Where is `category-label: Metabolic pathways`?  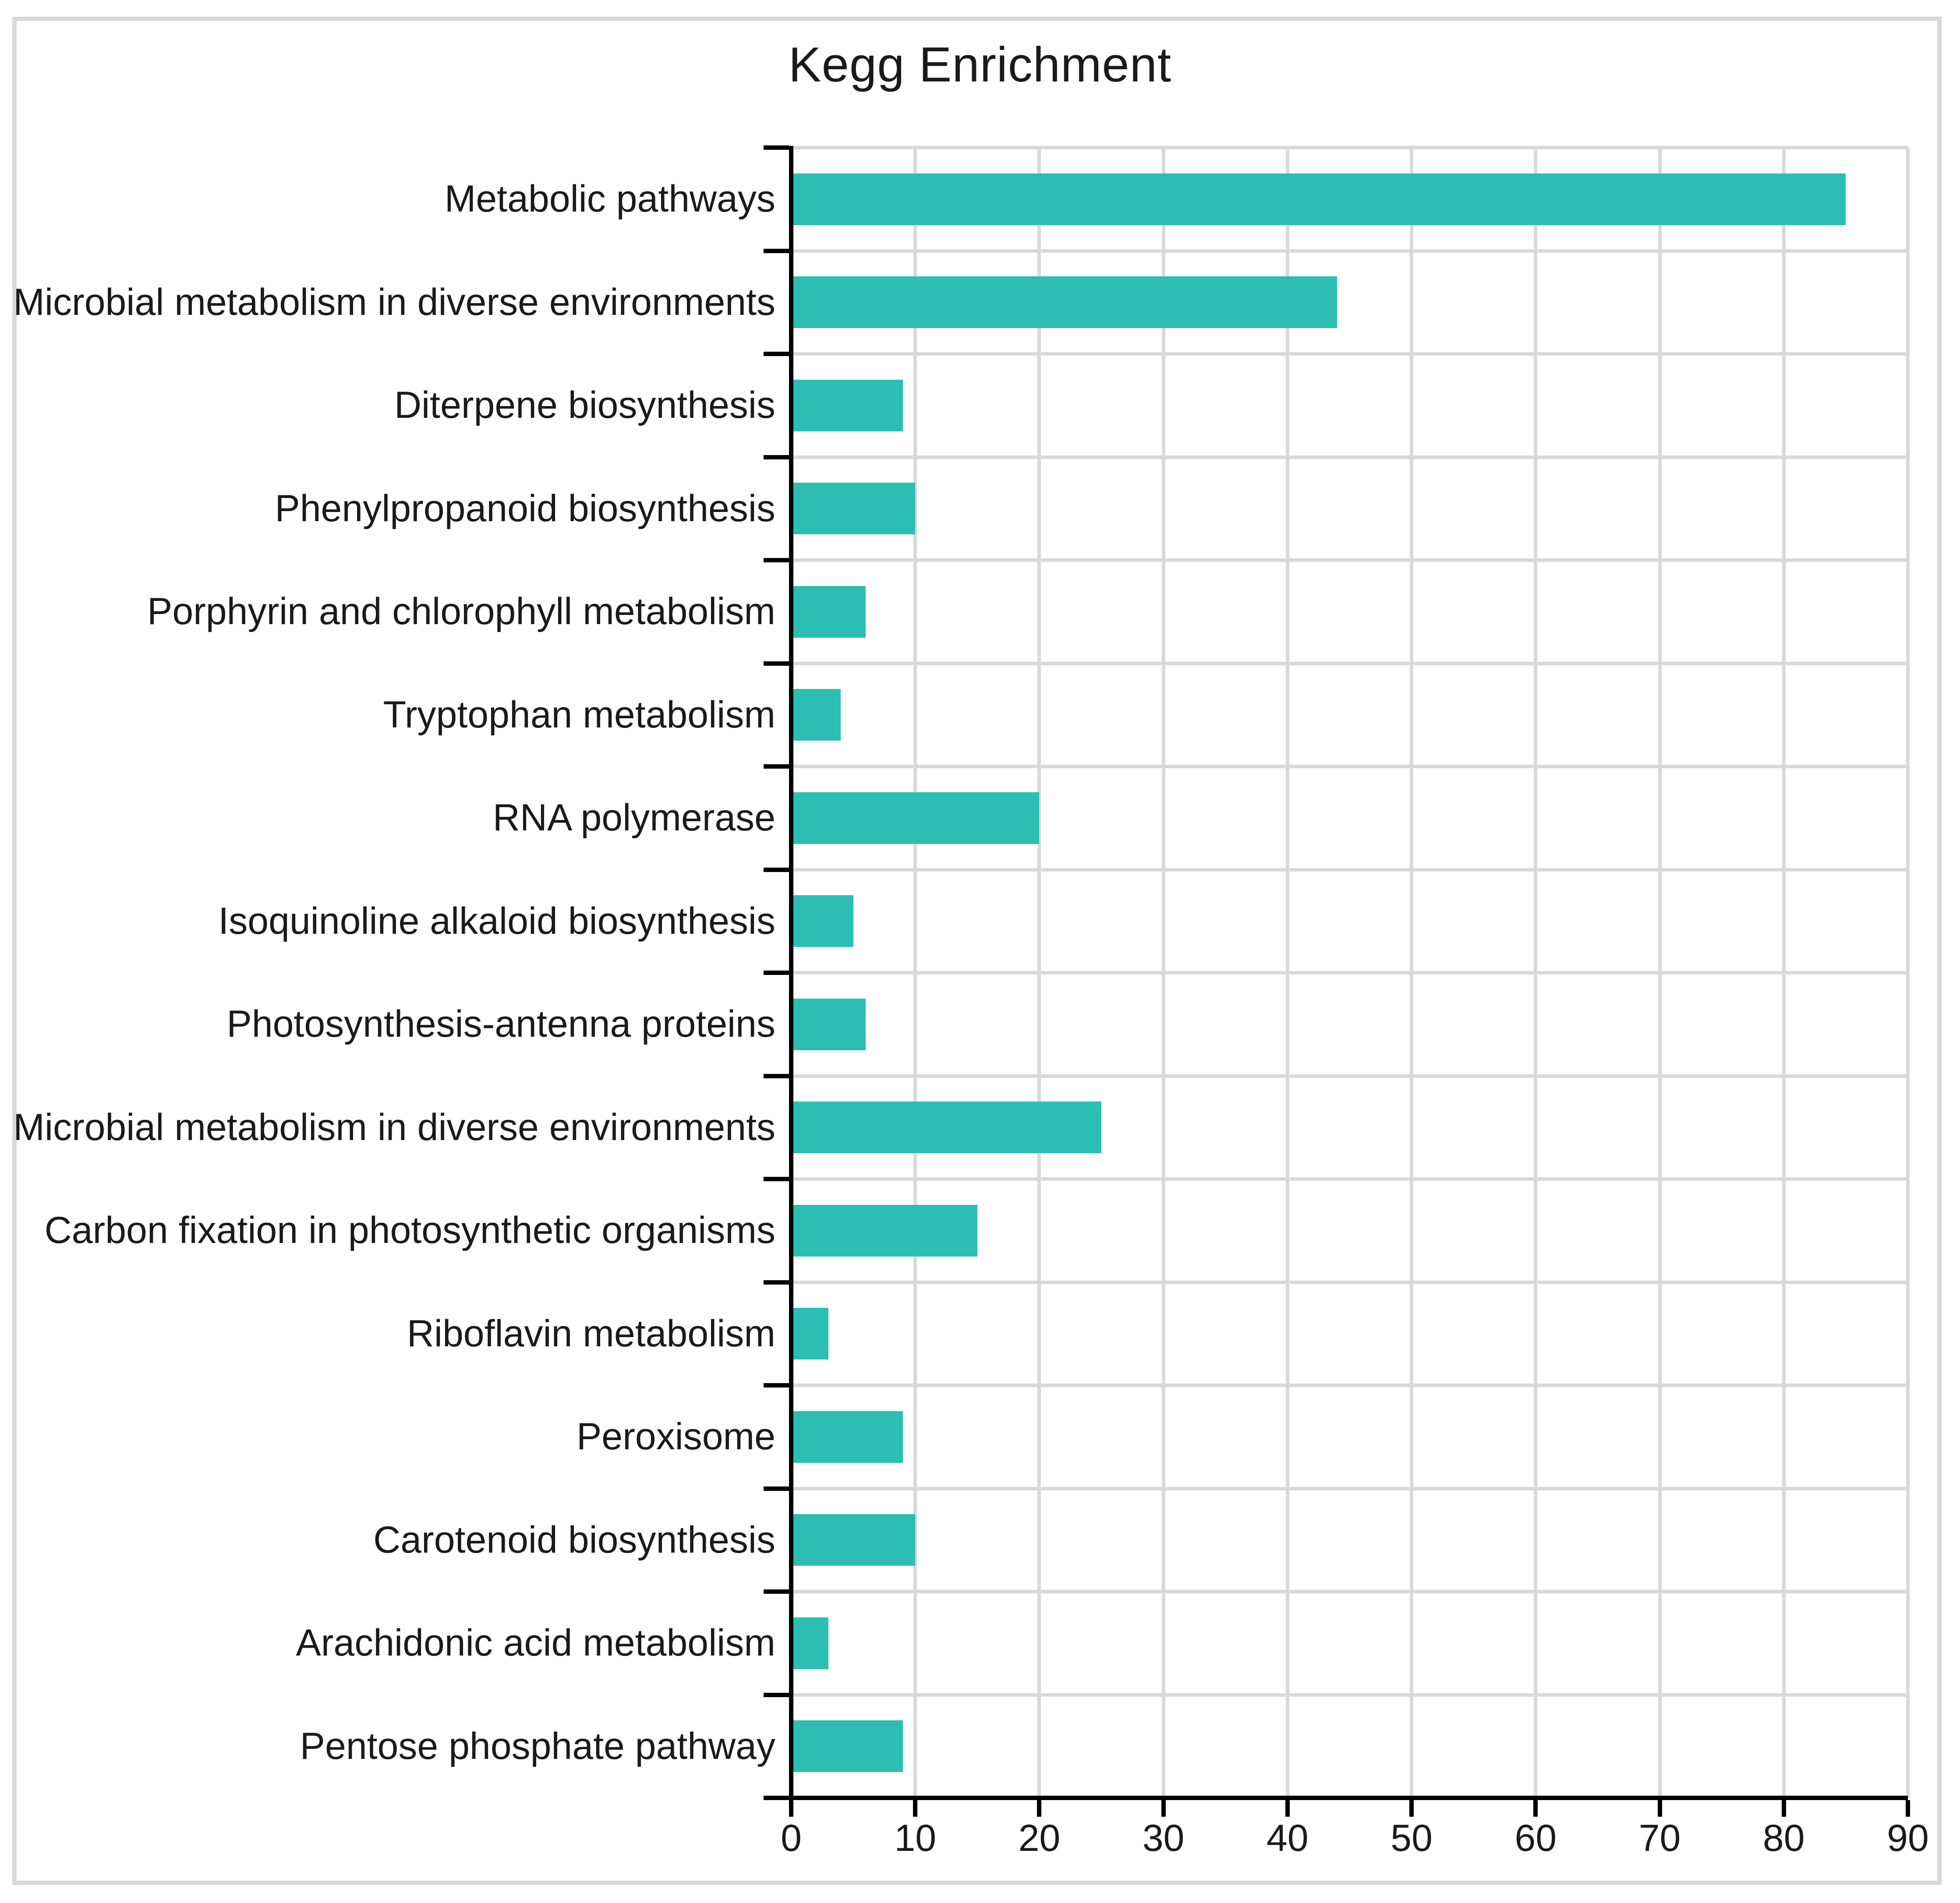
category-label: Metabolic pathways is located at coordinates (609, 199).